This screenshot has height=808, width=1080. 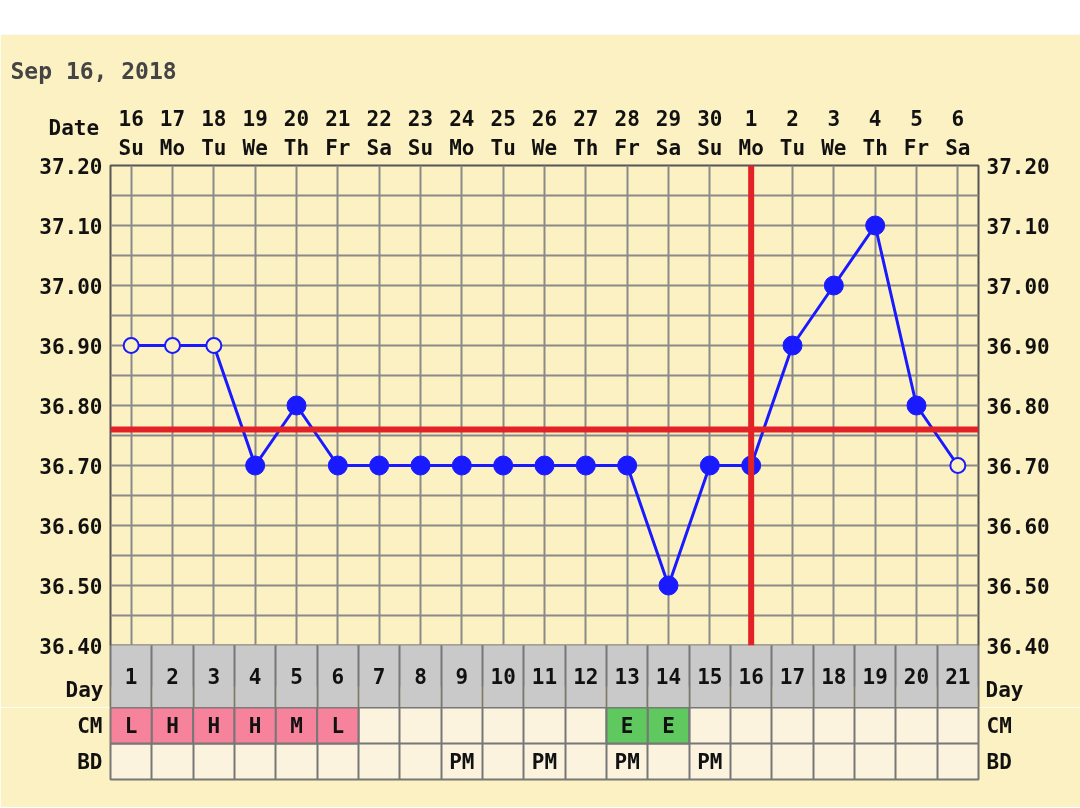 I want to click on y2-tick-label: 37.00, so click(x=1018, y=286).